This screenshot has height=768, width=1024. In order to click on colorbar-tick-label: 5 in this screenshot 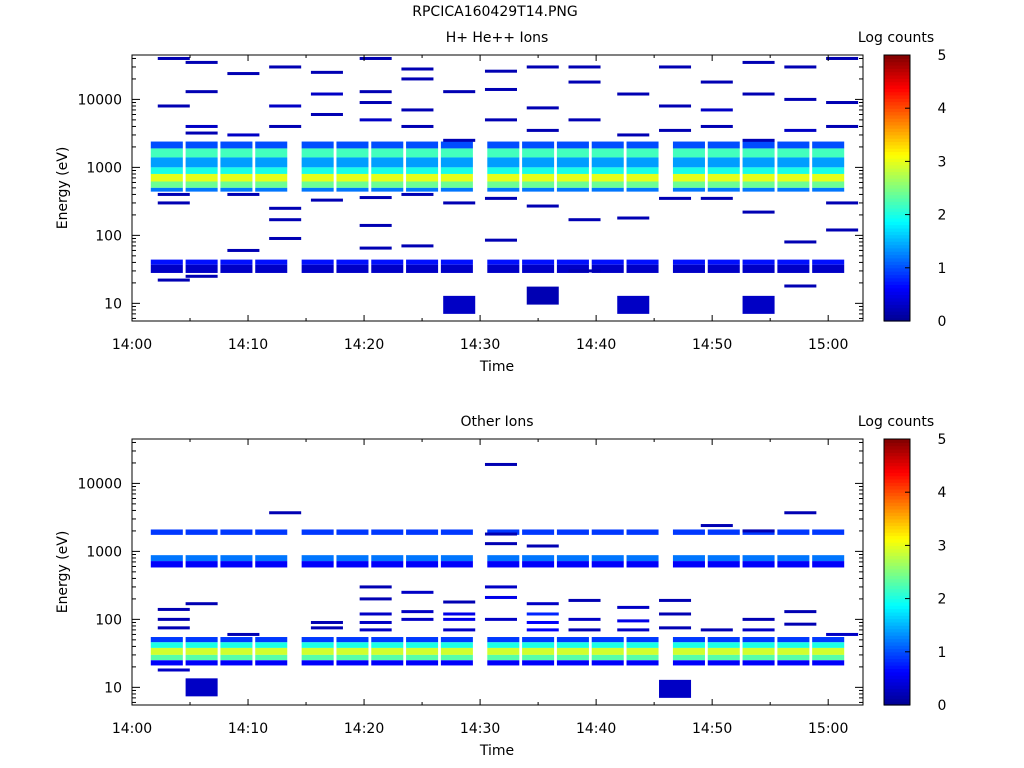, I will do `click(942, 56)`.